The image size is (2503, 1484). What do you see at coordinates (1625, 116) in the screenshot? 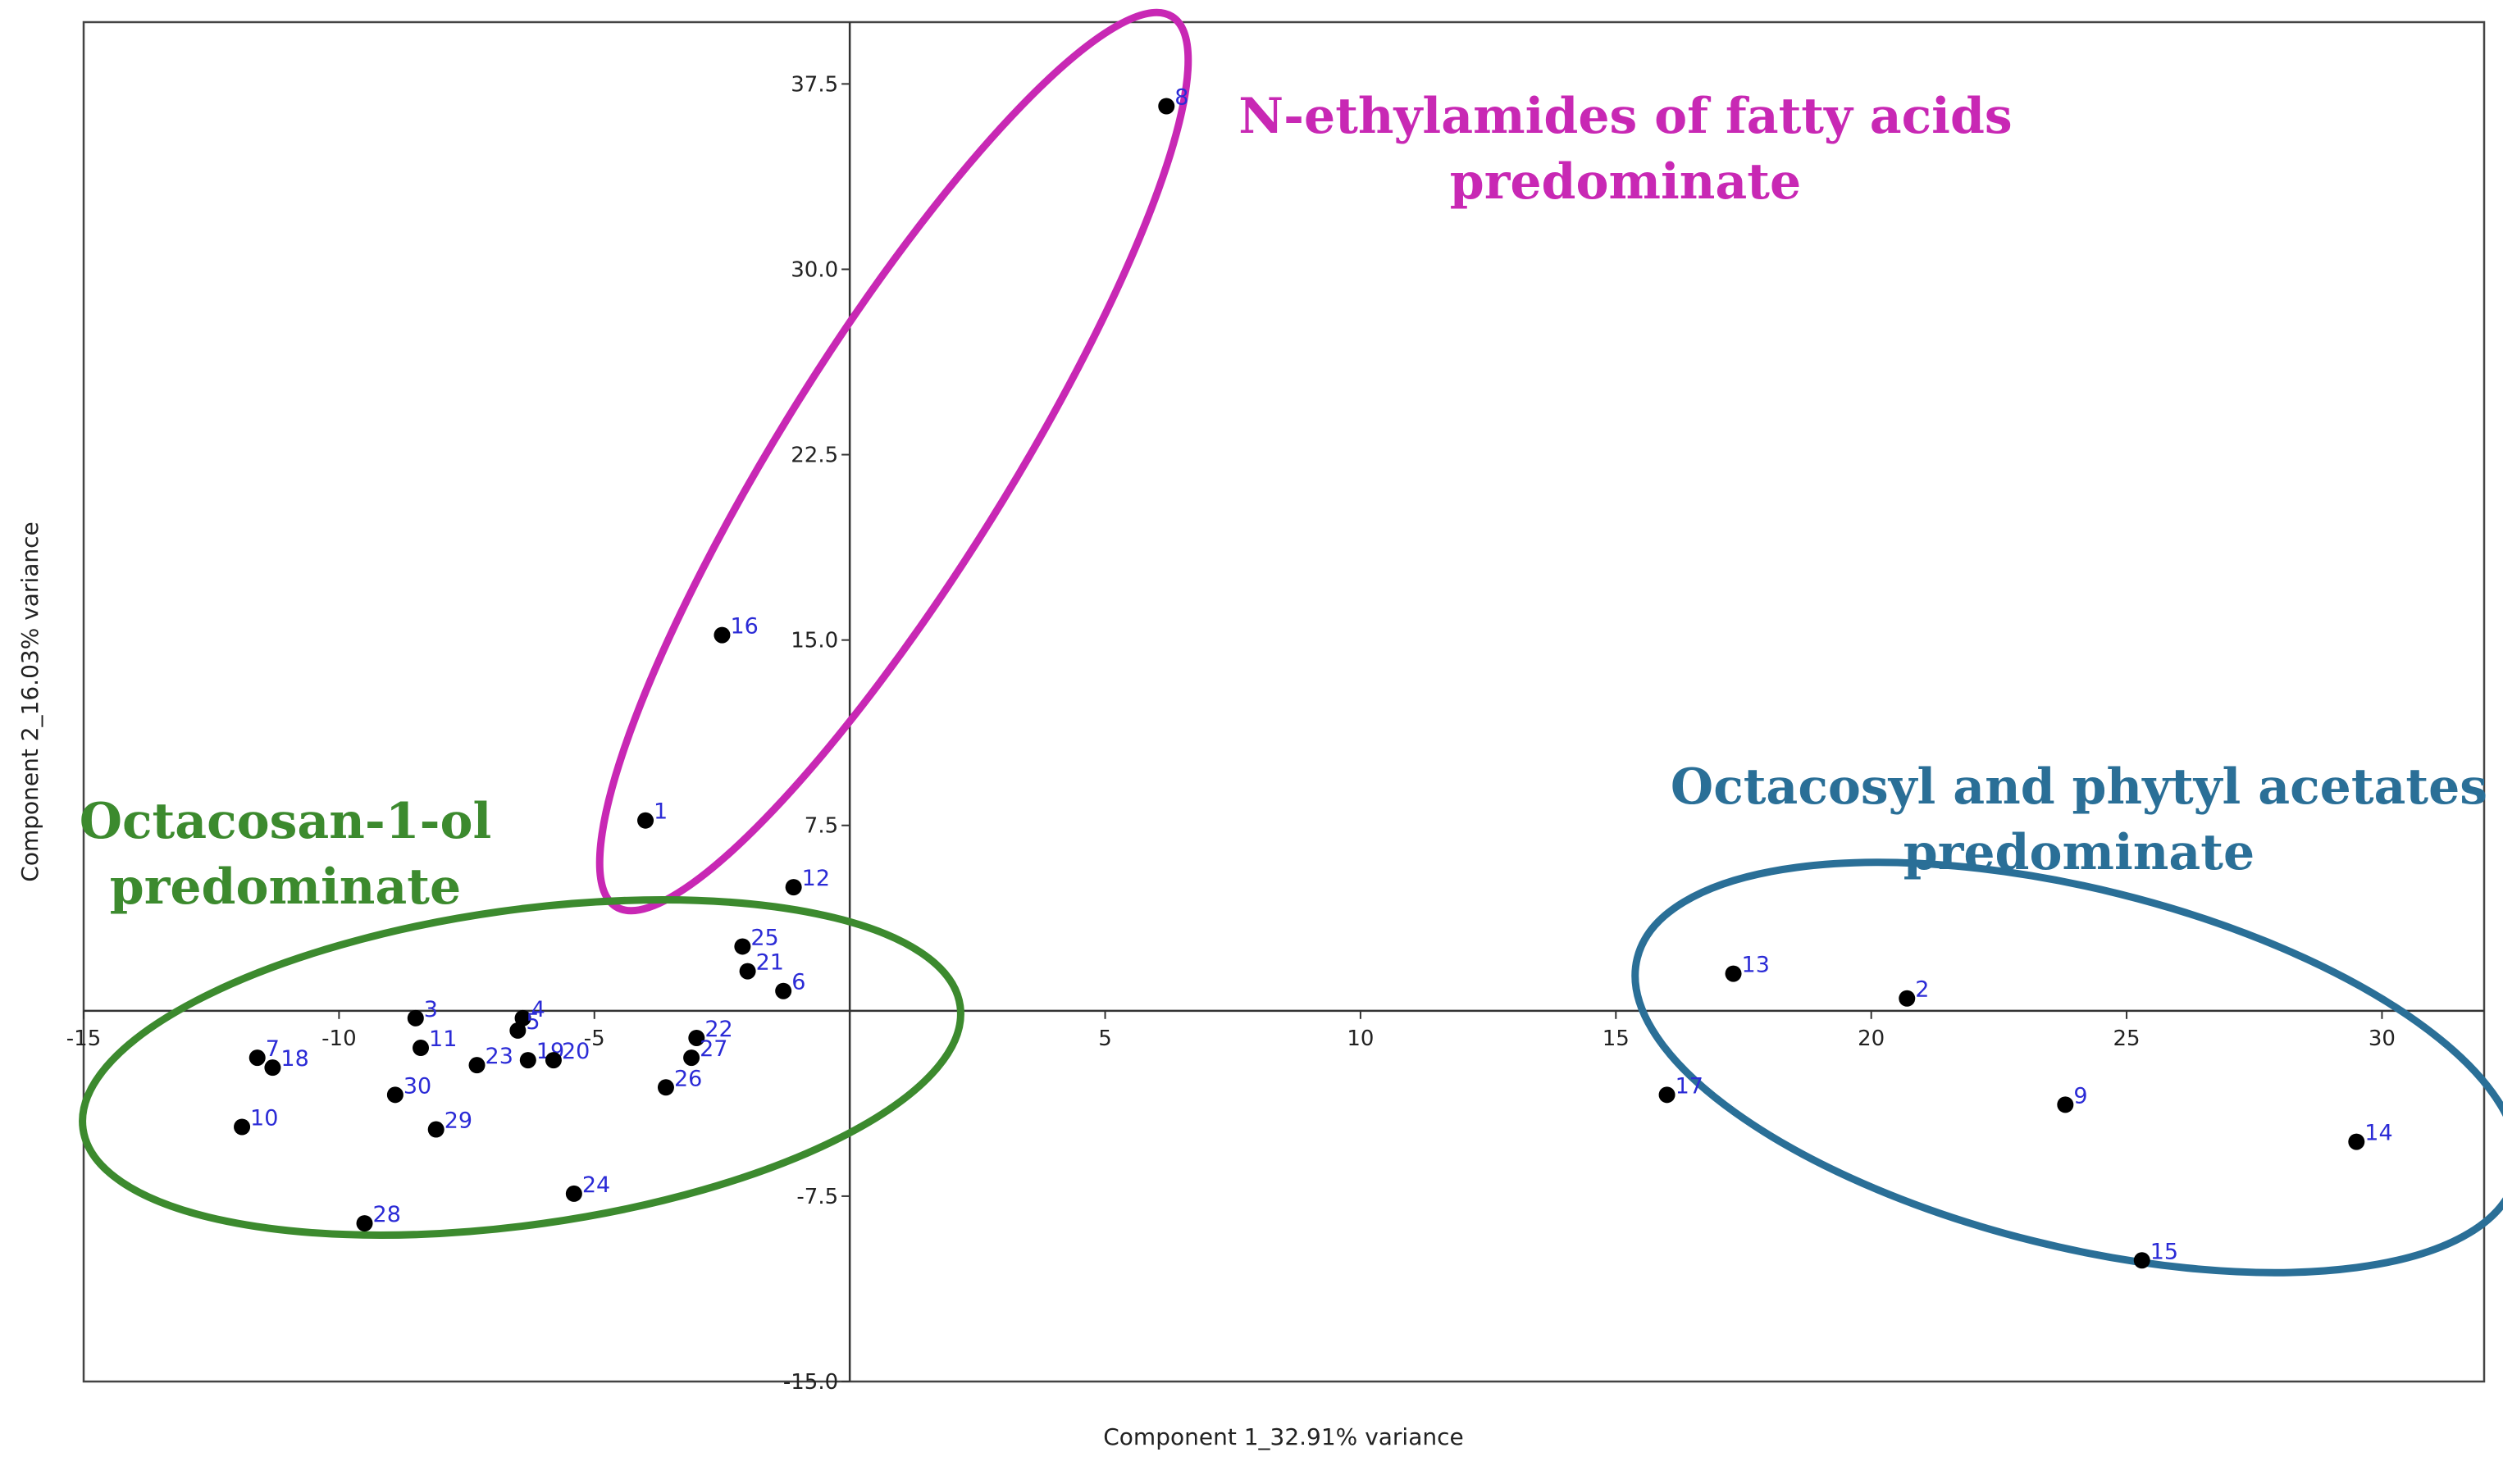
I see `group-label-magenta-line1: N-ethylamides of fatty acids` at bounding box center [1625, 116].